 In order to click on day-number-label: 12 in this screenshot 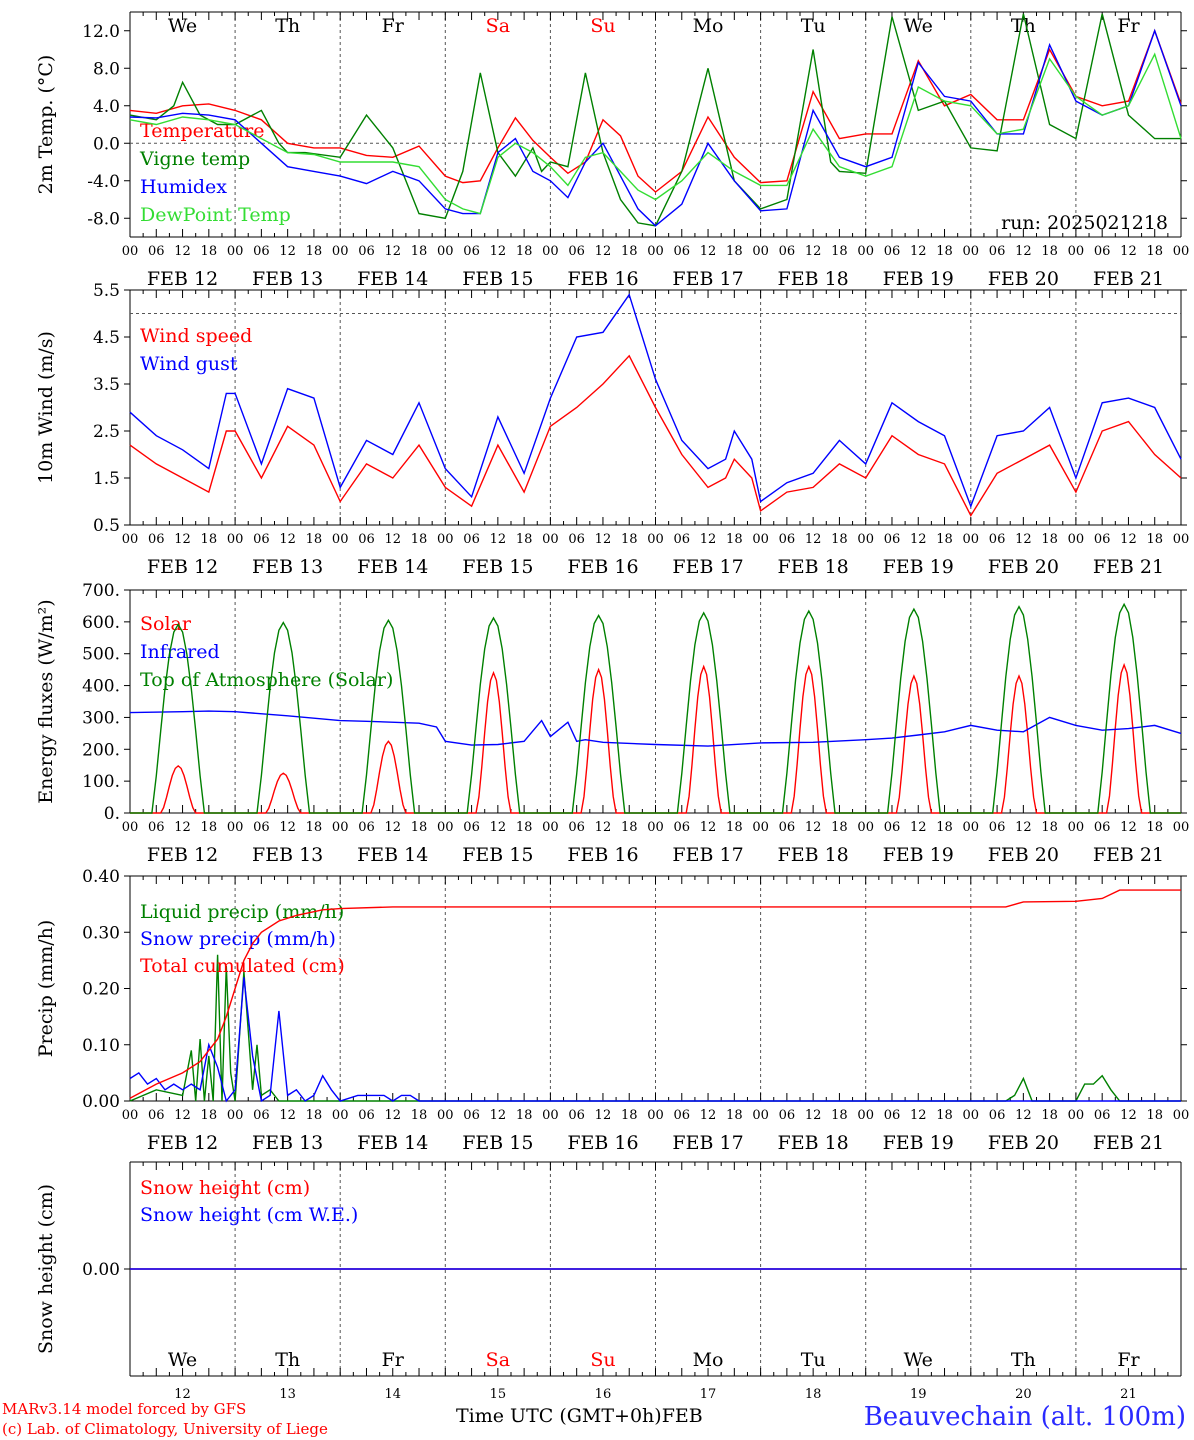, I will do `click(182, 1394)`.